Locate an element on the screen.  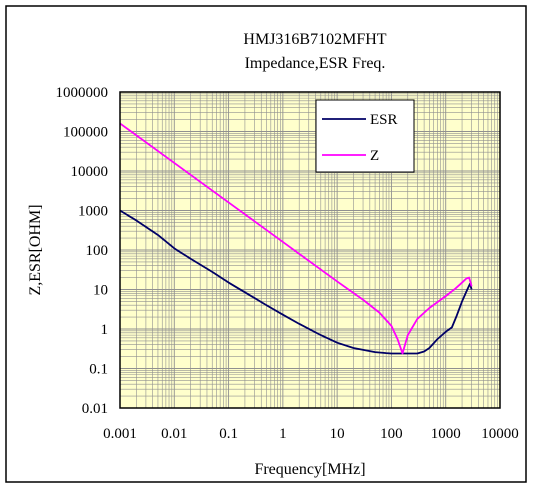
x-tick-label: 0.001 is located at coordinates (120, 434).